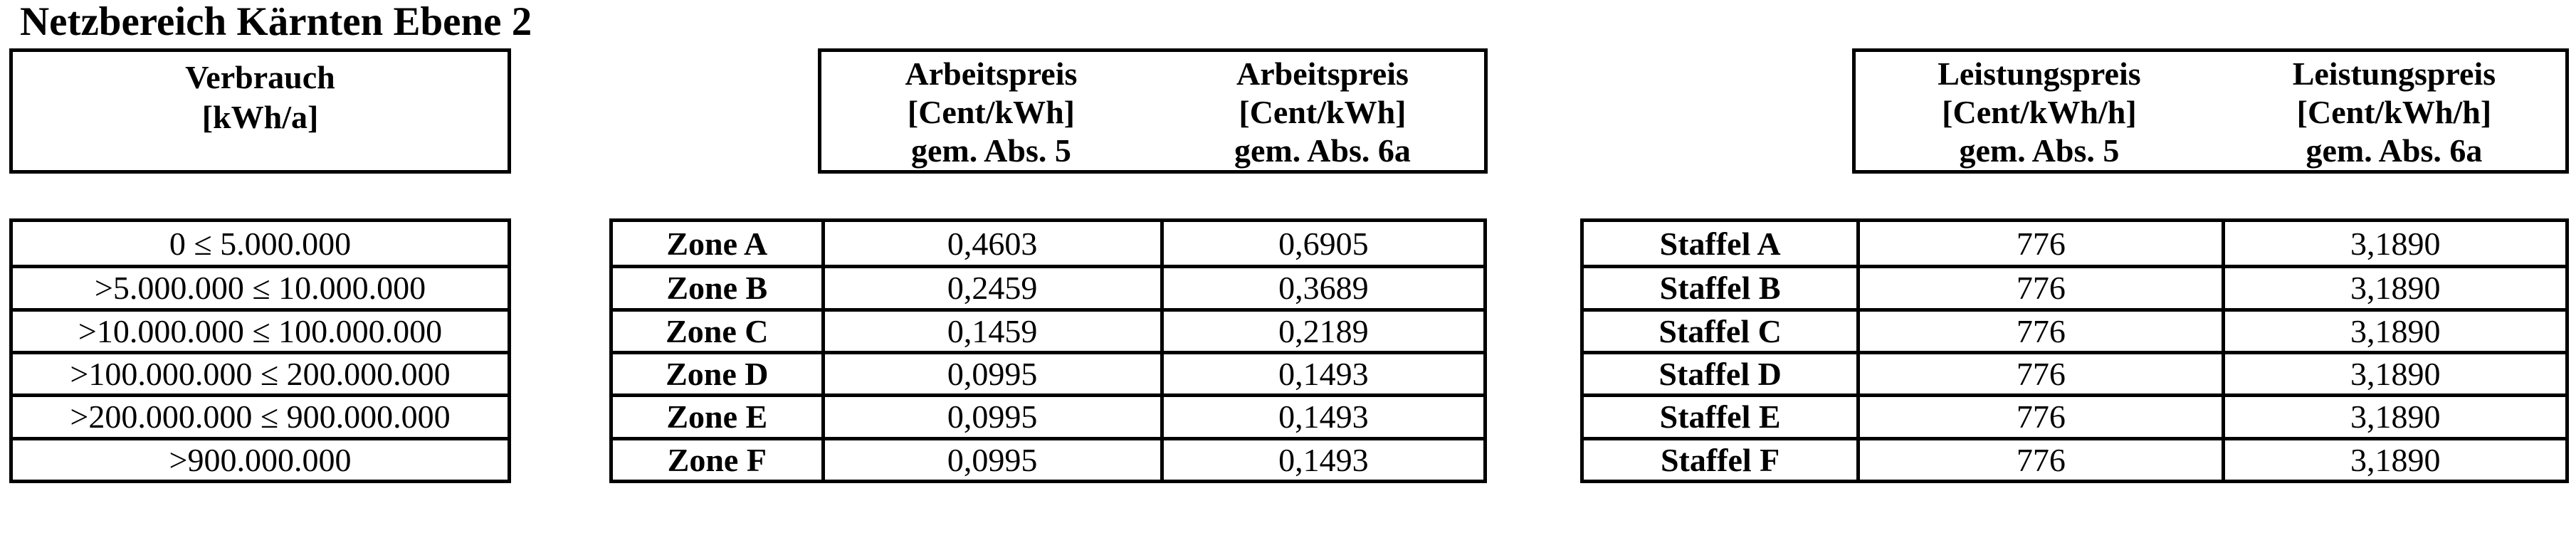 Image resolution: width=2576 pixels, height=560 pixels. Describe the element at coordinates (260, 329) in the screenshot. I see `consumption-range: >10.000.000 ≤ 100.000.000` at that location.